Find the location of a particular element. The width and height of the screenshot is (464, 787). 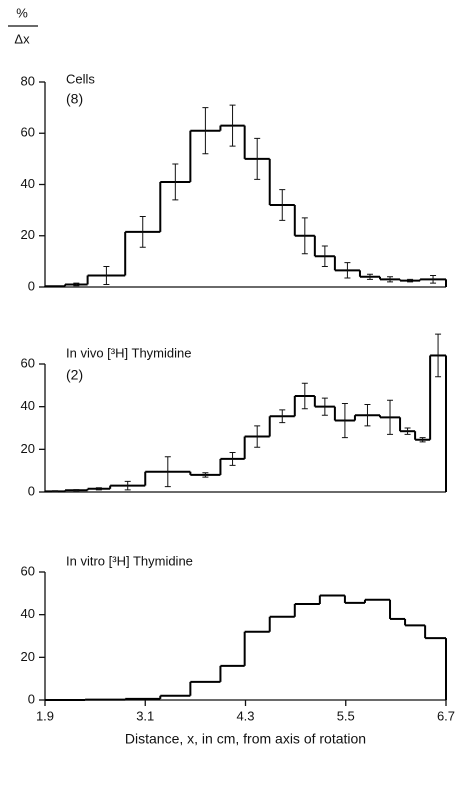

x-tick-label: 5.5 is located at coordinates (346, 715).